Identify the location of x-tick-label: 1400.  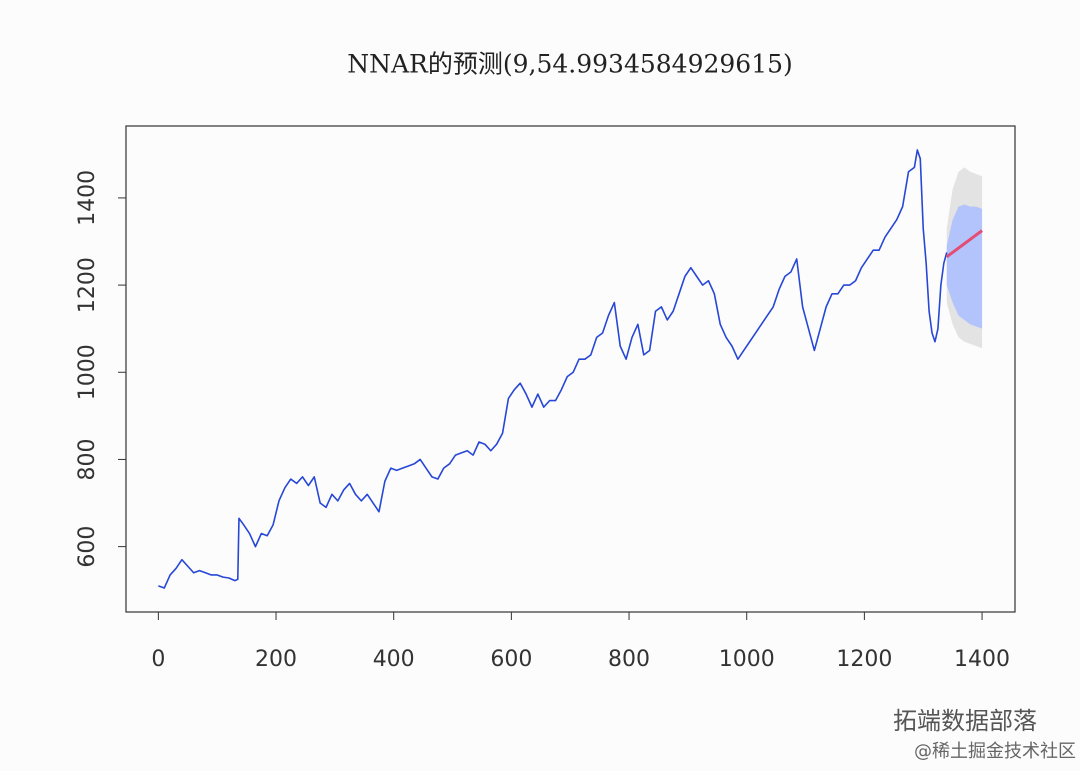
(982, 659).